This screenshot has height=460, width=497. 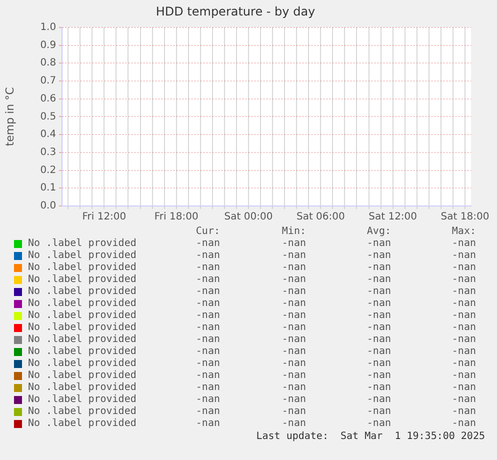 What do you see at coordinates (465, 217) in the screenshot?
I see `x-tick-label: Sat 18:00` at bounding box center [465, 217].